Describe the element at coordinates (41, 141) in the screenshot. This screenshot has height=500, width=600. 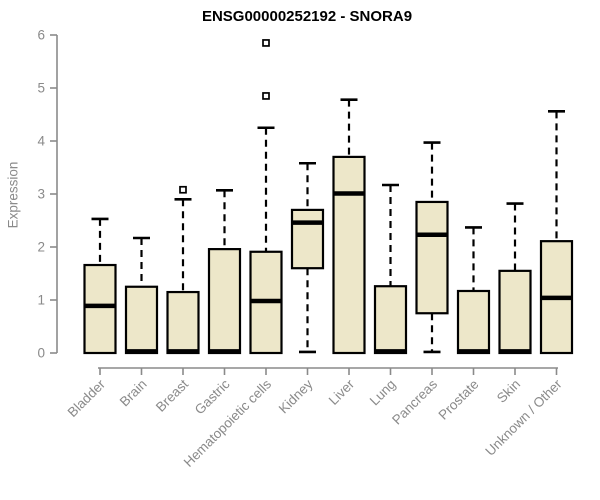
I see `y-tick-label: 4` at that location.